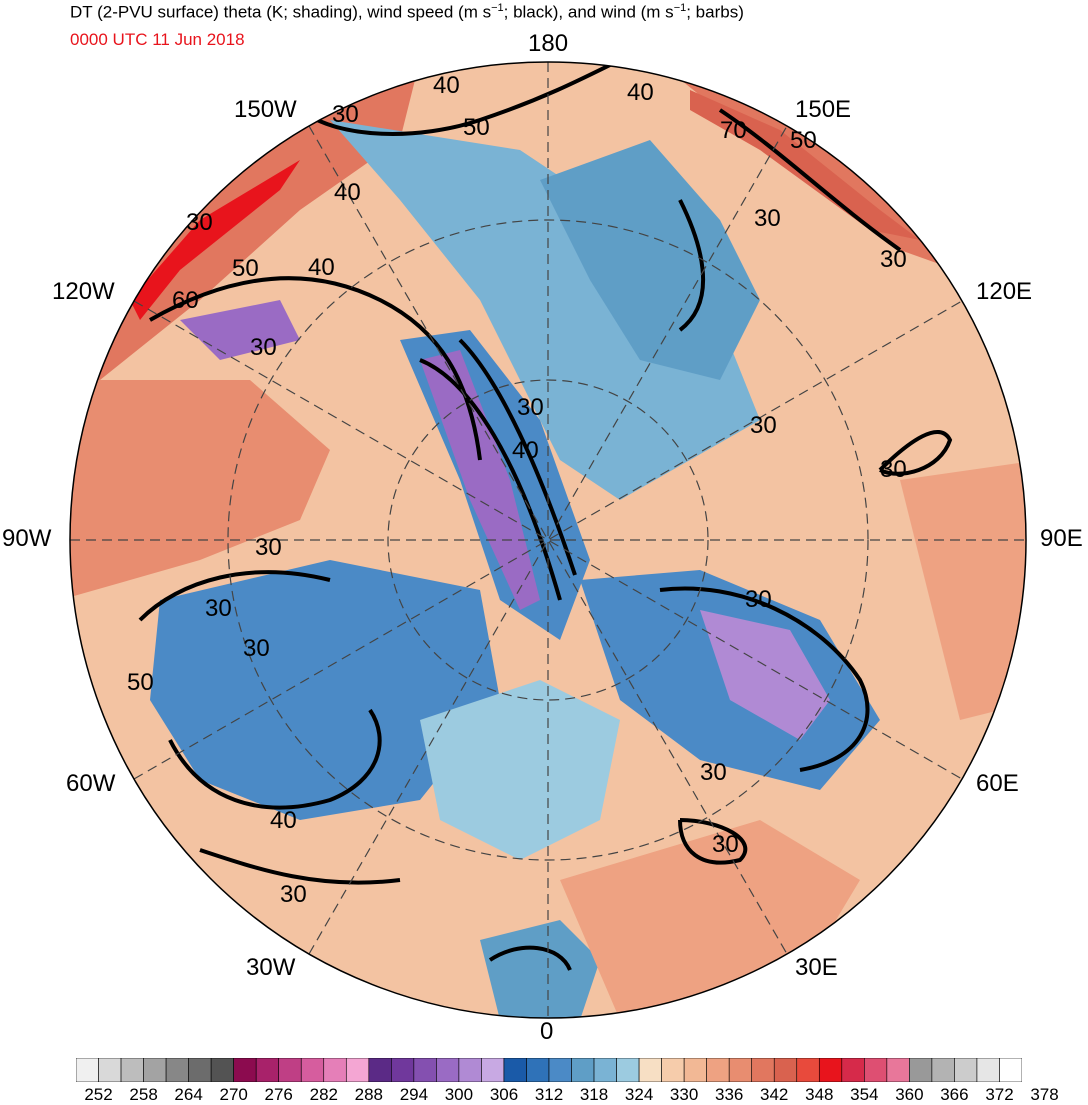 The width and height of the screenshot is (1088, 1105). I want to click on colorbar-tick-label: 306, so click(504, 1094).